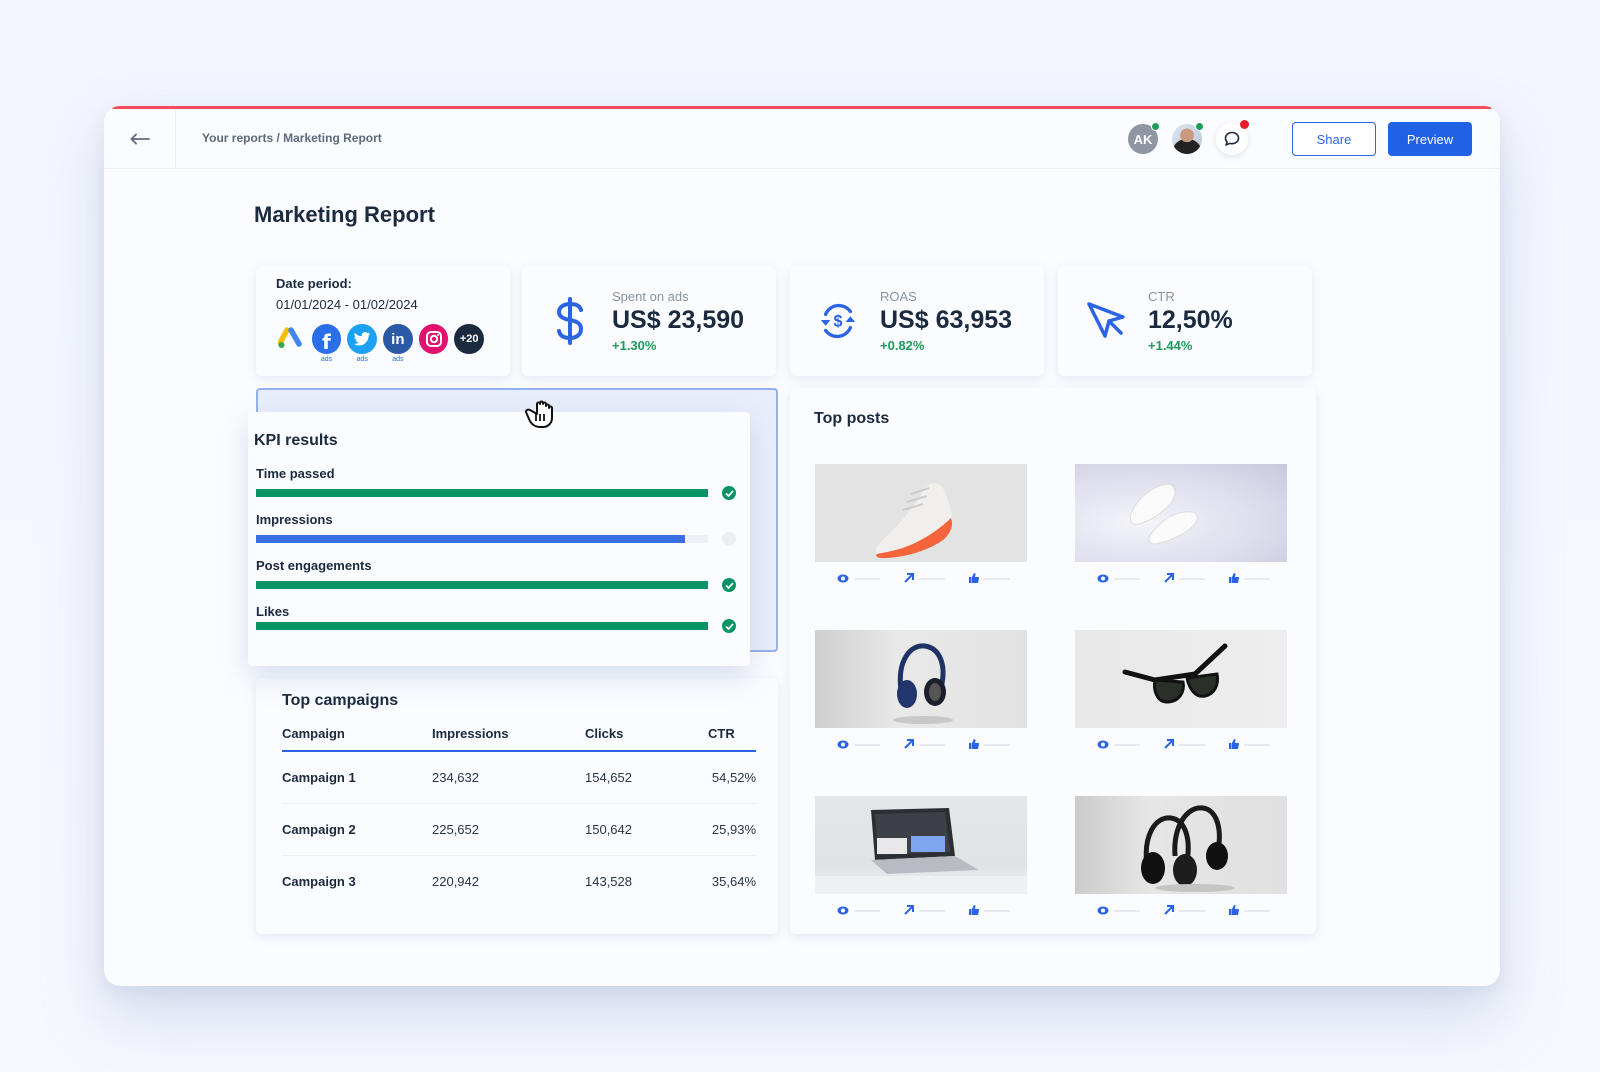  What do you see at coordinates (273, 611) in the screenshot?
I see `kpi-label: Likes` at bounding box center [273, 611].